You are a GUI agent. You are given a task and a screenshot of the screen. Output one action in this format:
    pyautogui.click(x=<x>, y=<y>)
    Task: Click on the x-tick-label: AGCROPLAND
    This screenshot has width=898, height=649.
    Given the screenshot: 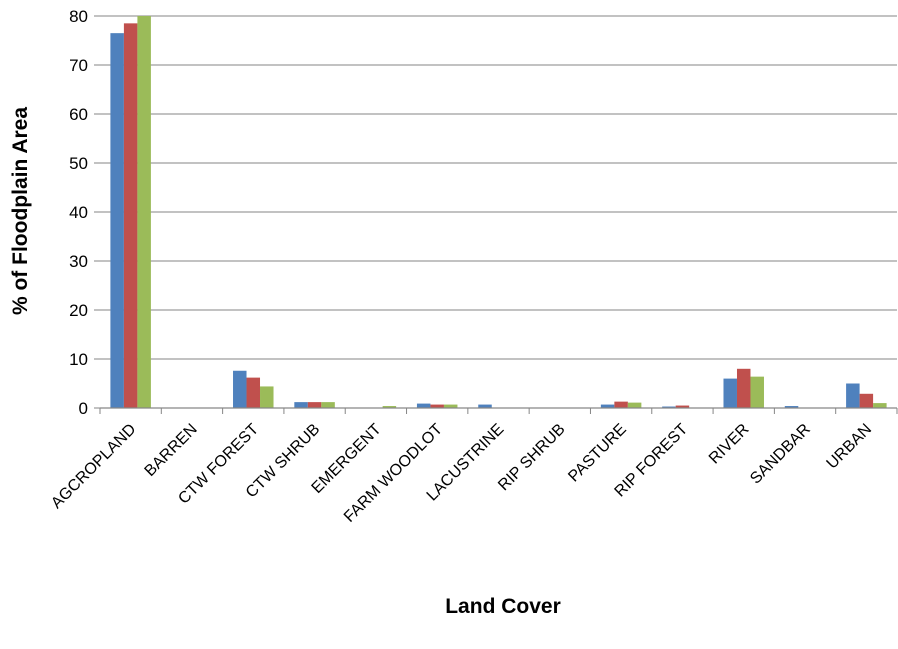 What is the action you would take?
    pyautogui.click(x=93, y=466)
    